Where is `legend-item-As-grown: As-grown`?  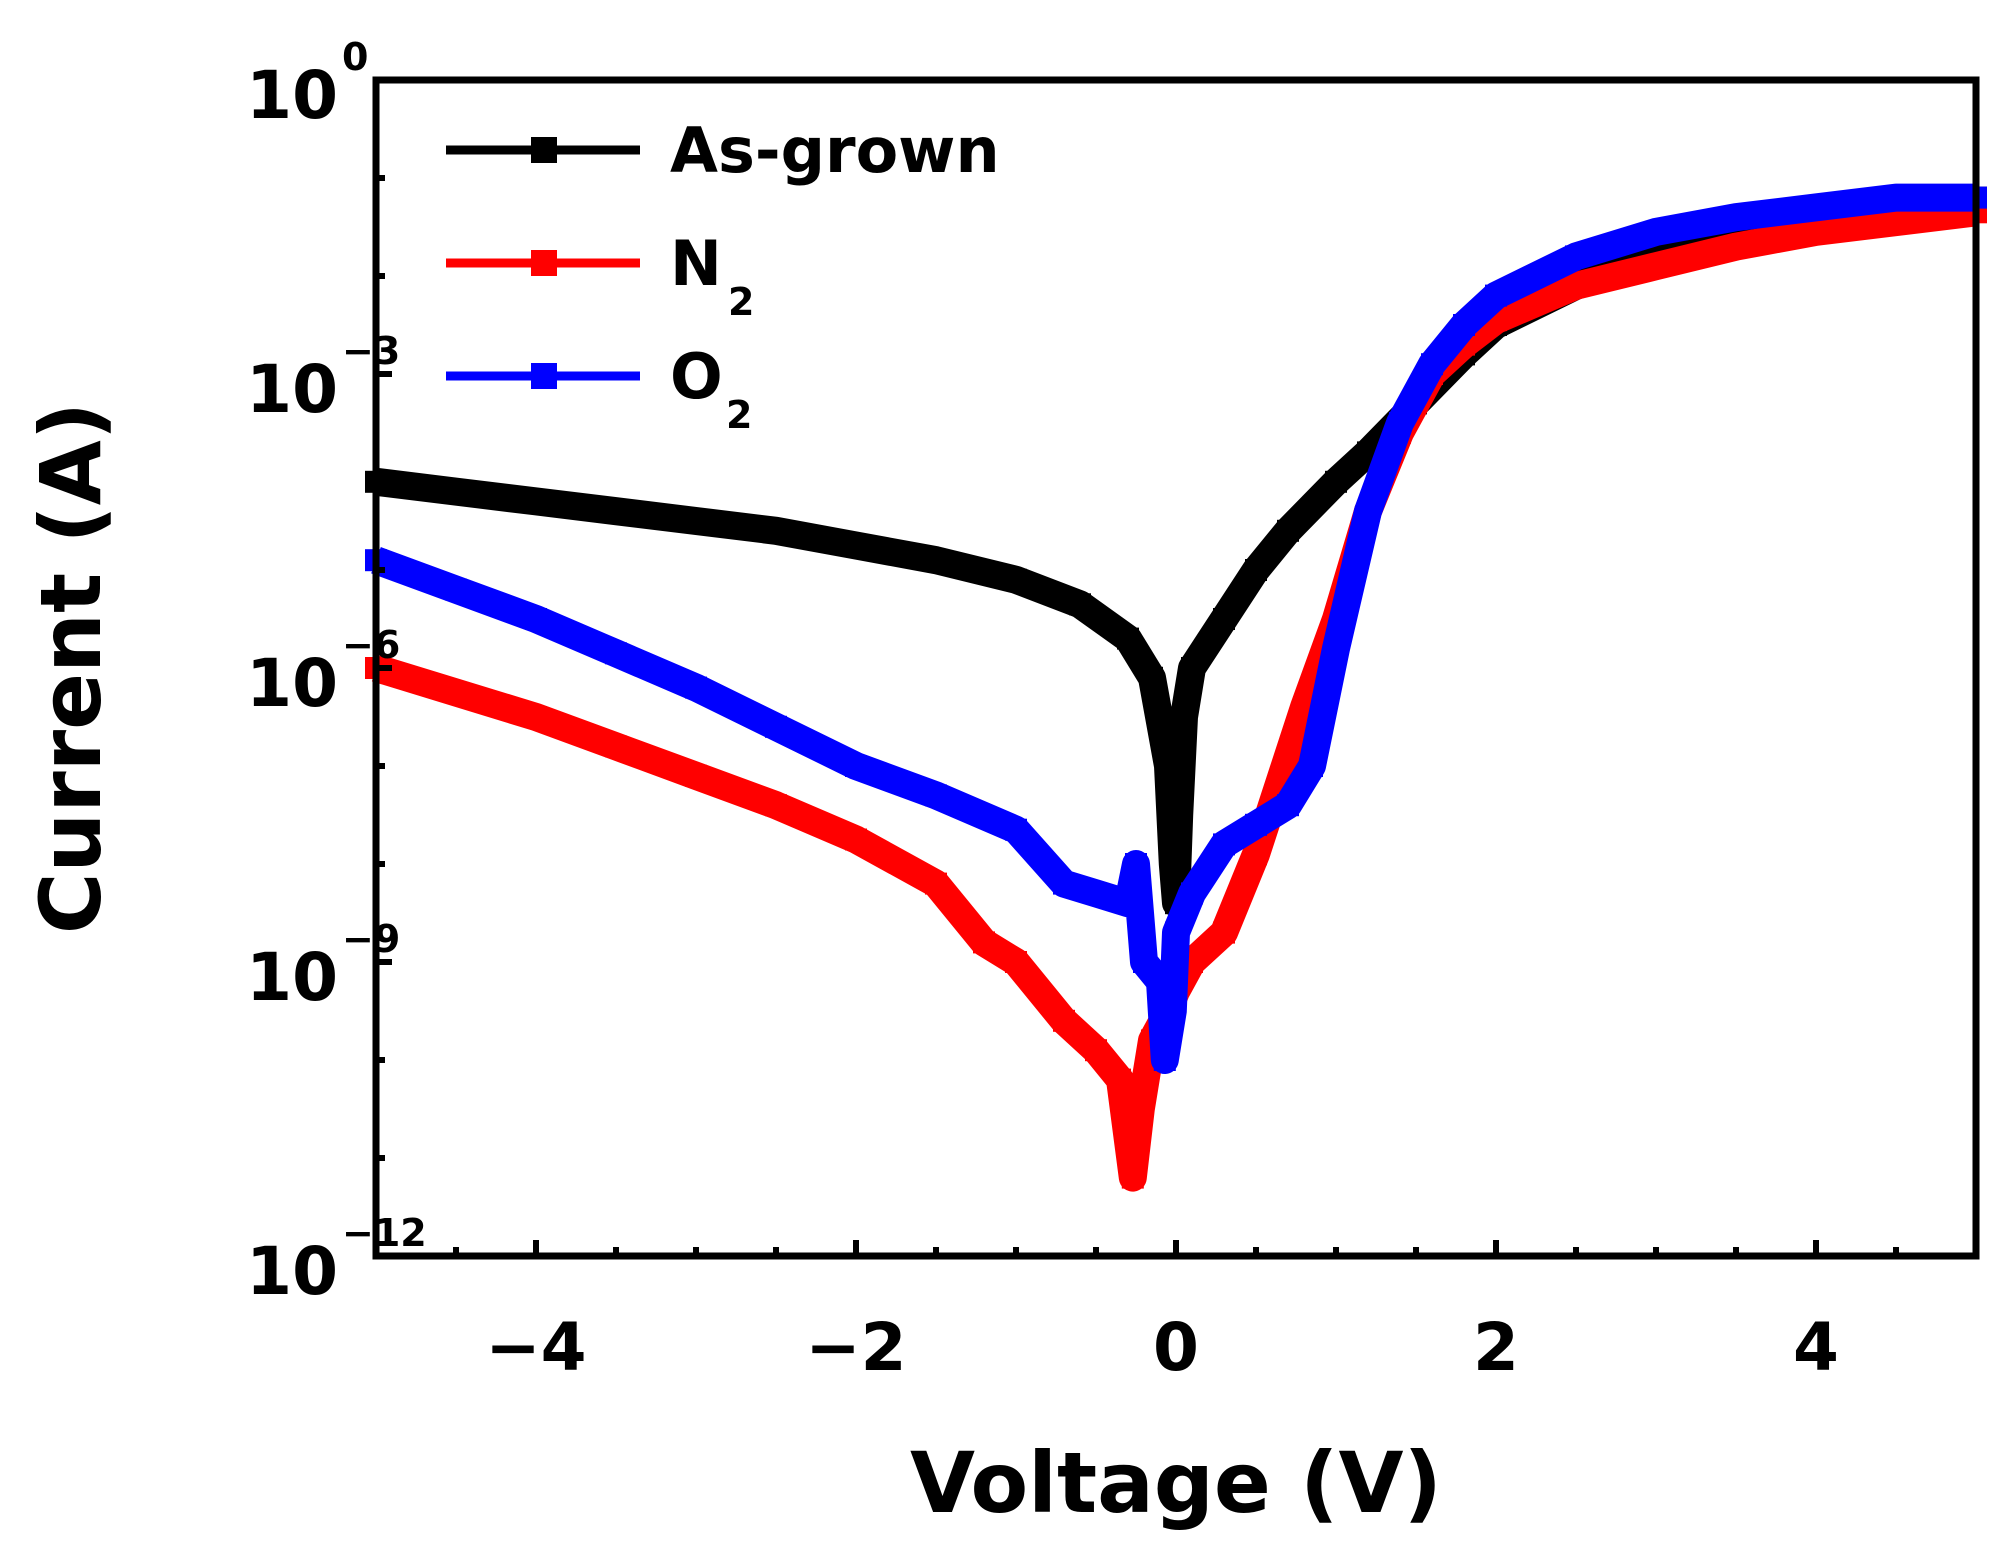
legend-item-As-grown: As-grown is located at coordinates (723, 150).